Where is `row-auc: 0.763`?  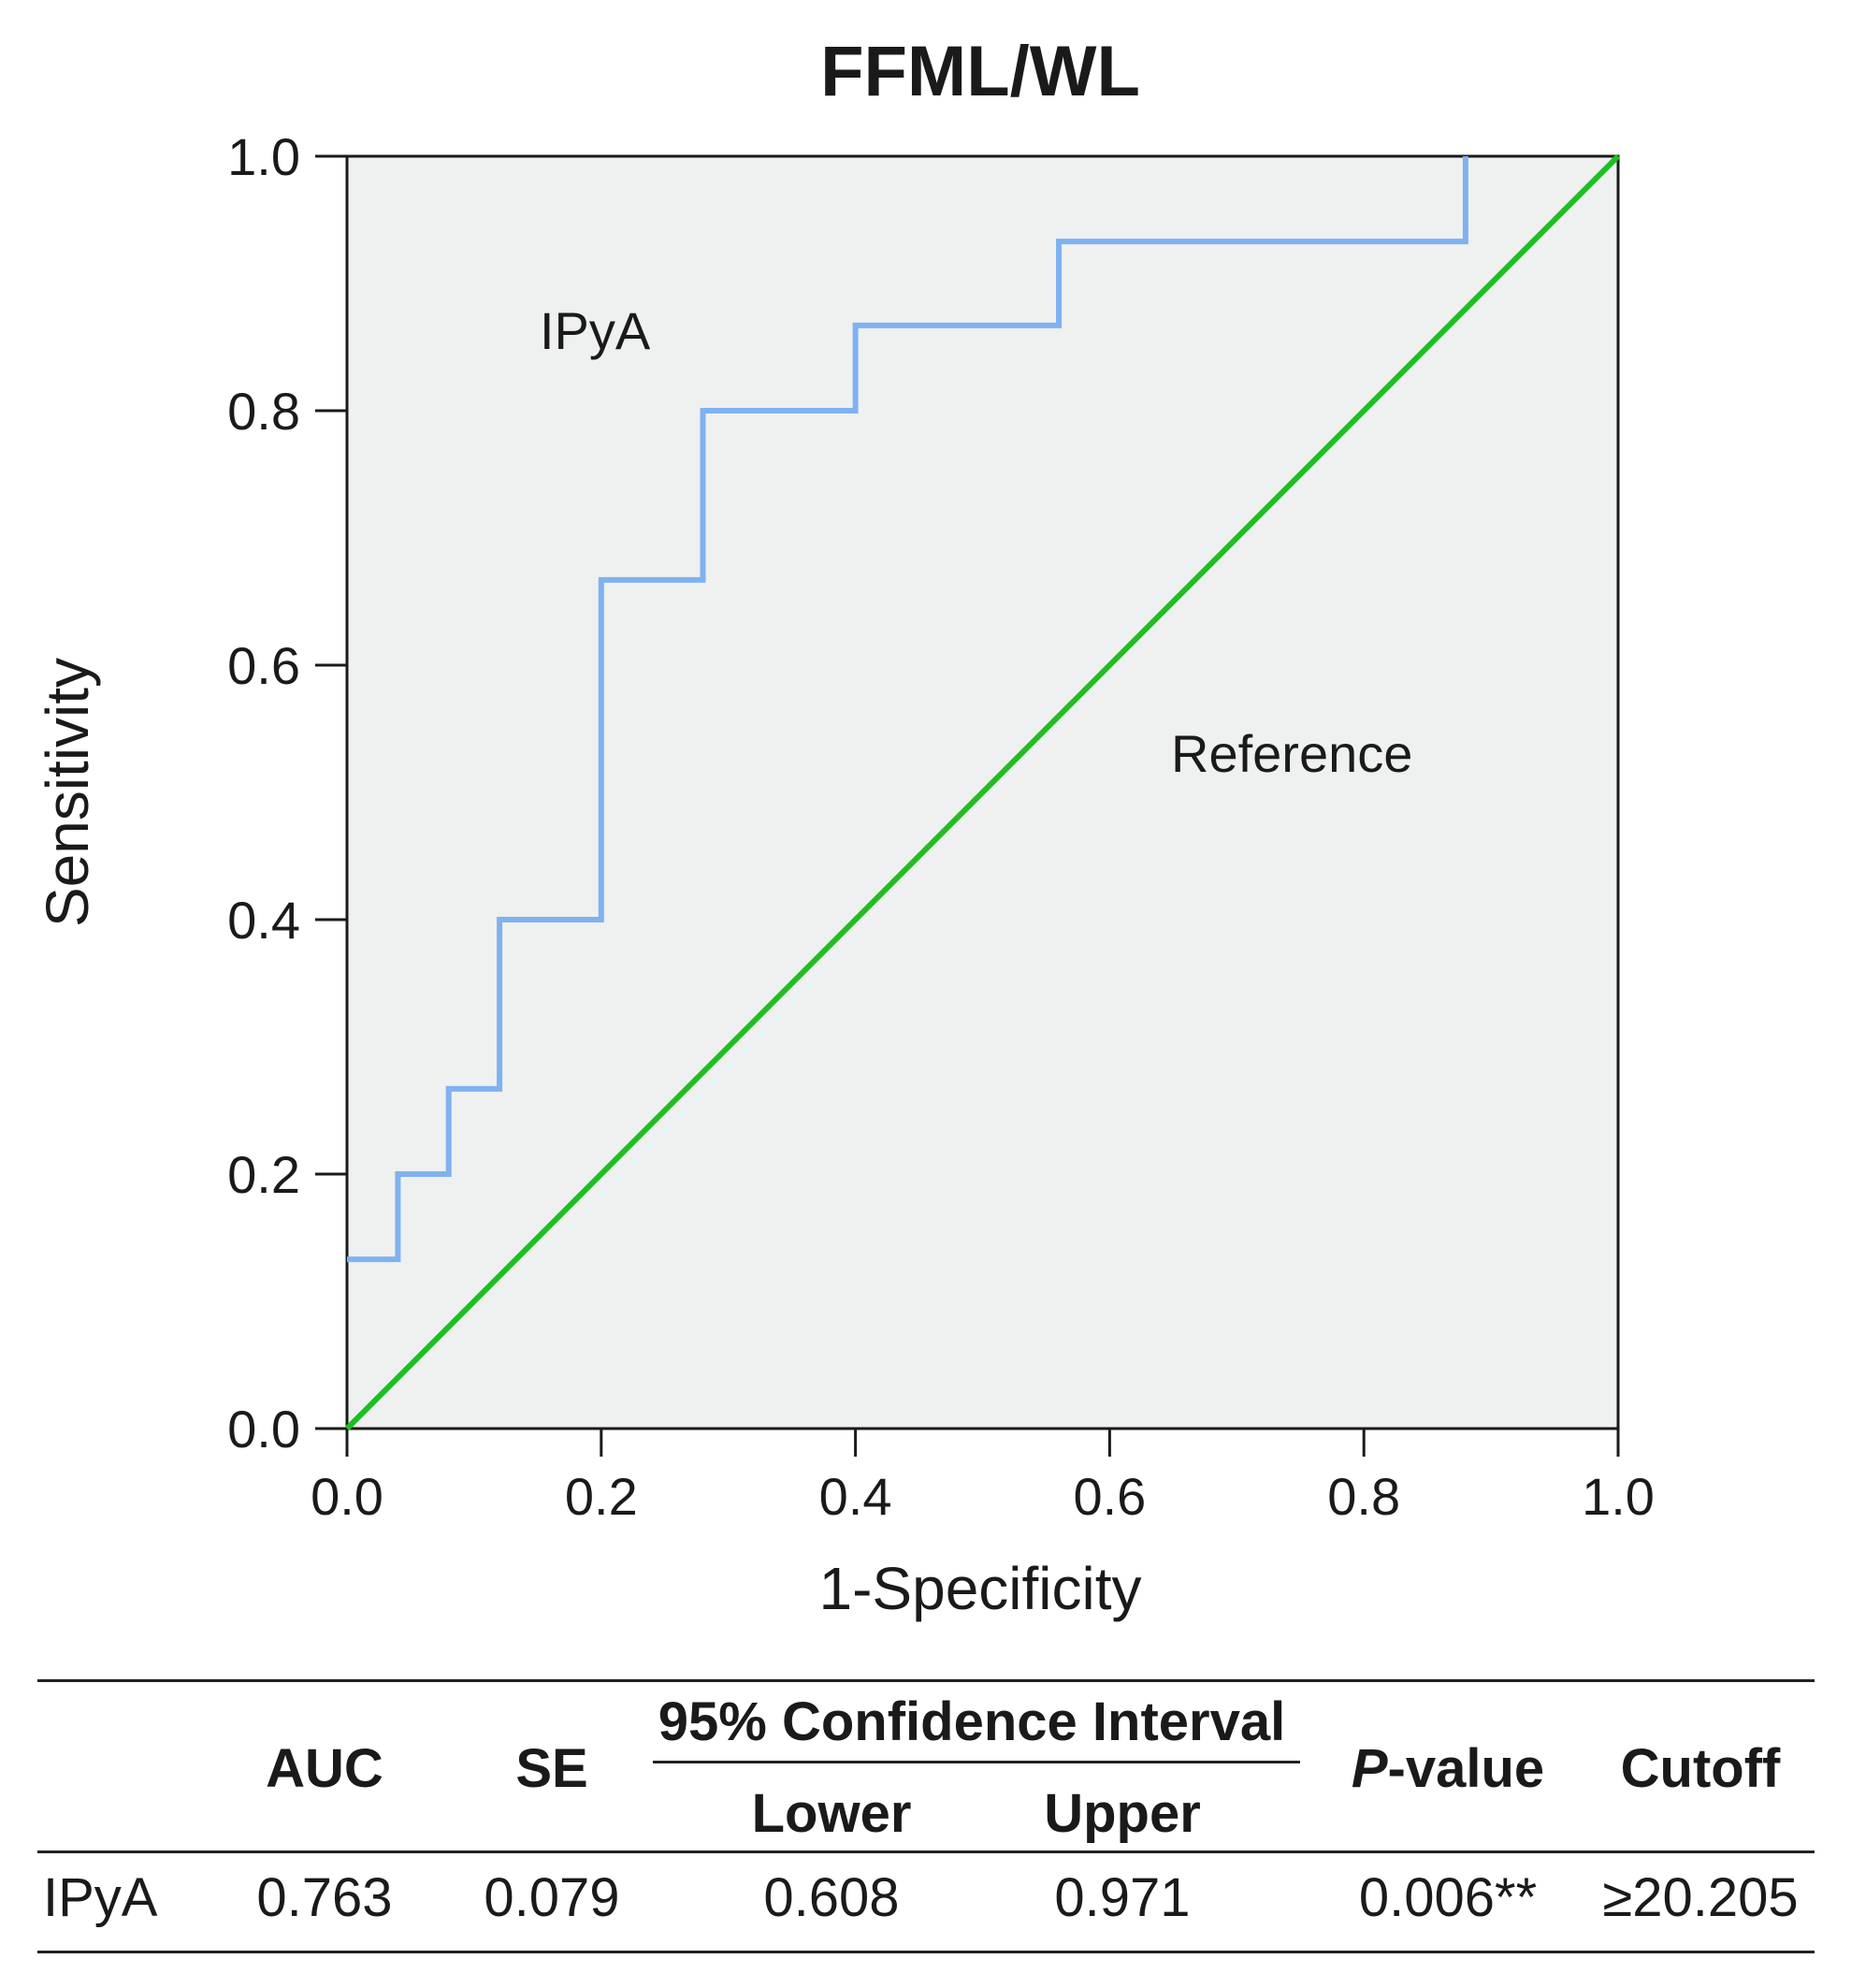 row-auc: 0.763 is located at coordinates (325, 1897).